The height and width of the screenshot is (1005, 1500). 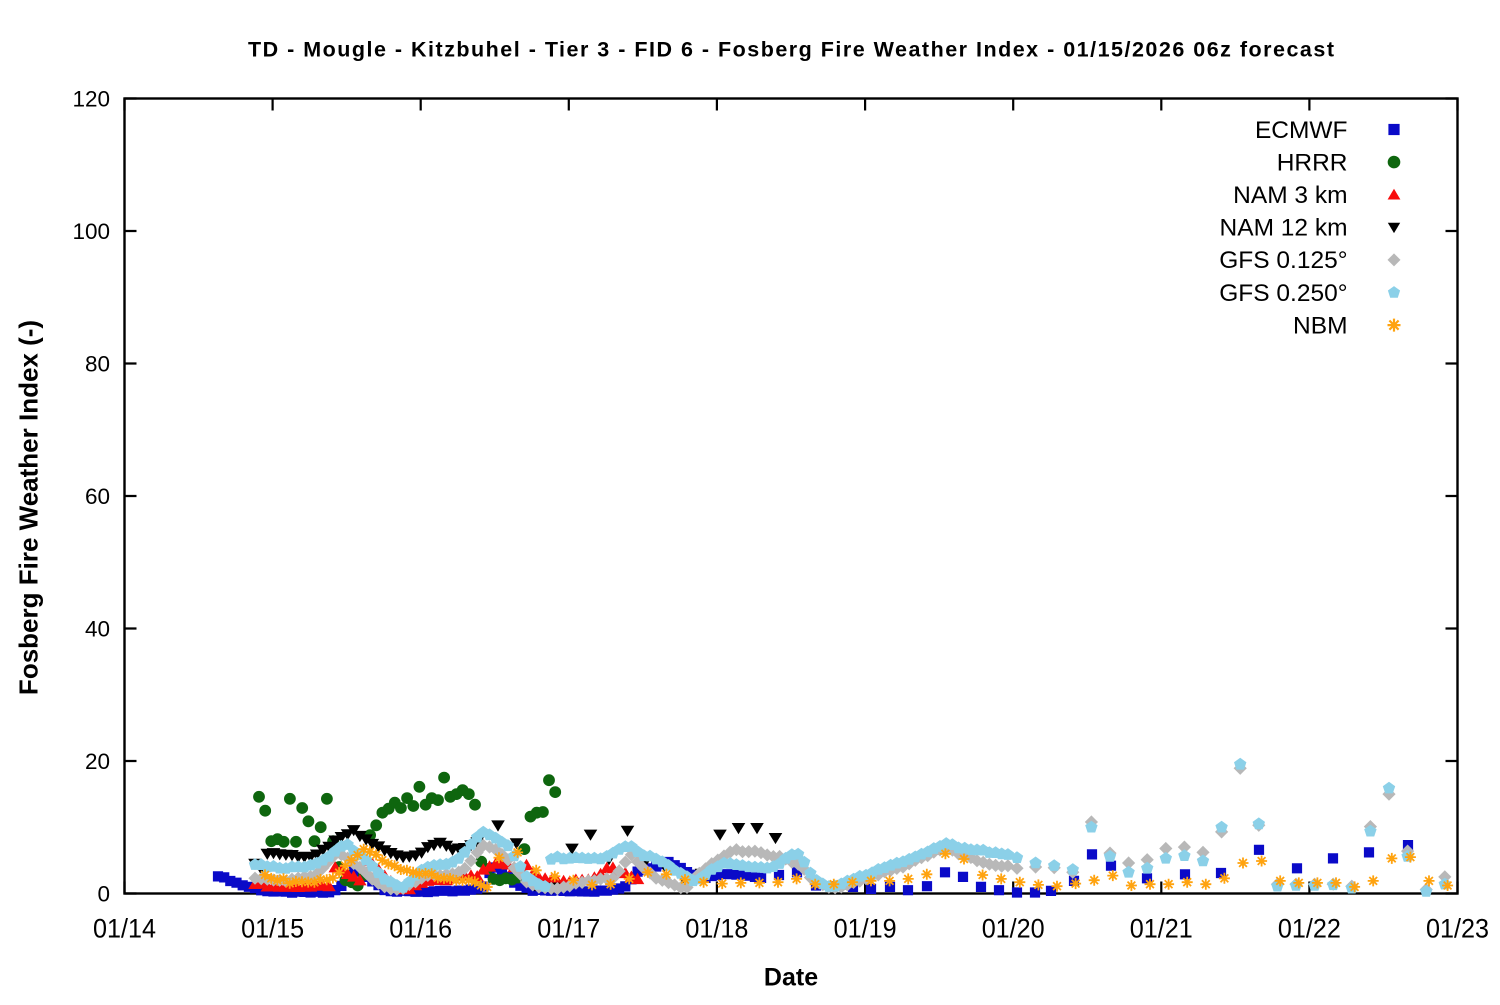 I want to click on svg-text: GFS 0.250°, so click(x=1283, y=293).